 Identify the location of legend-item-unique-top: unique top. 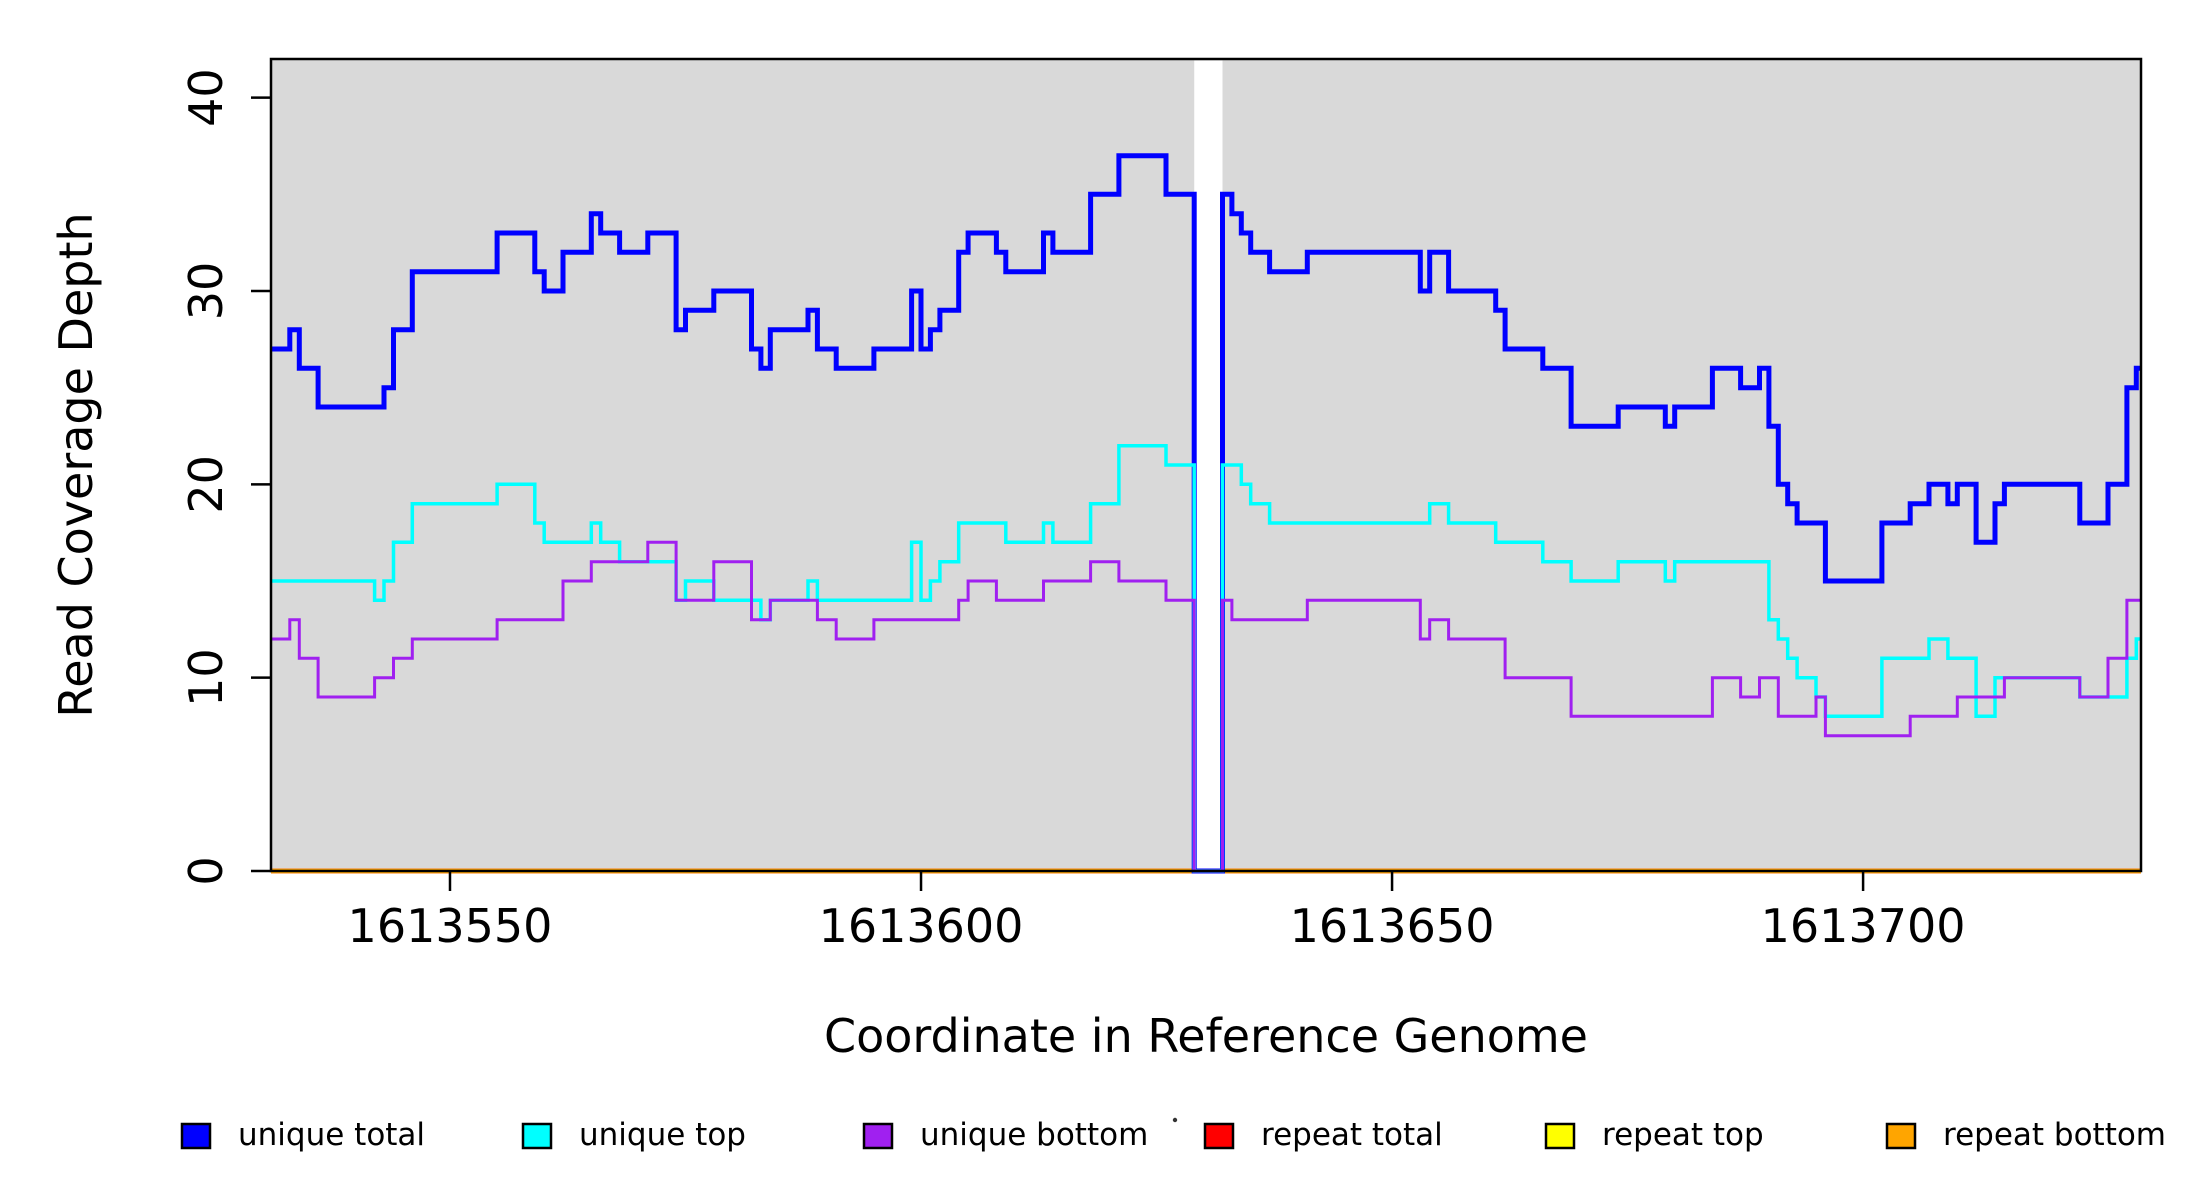
(633, 1135).